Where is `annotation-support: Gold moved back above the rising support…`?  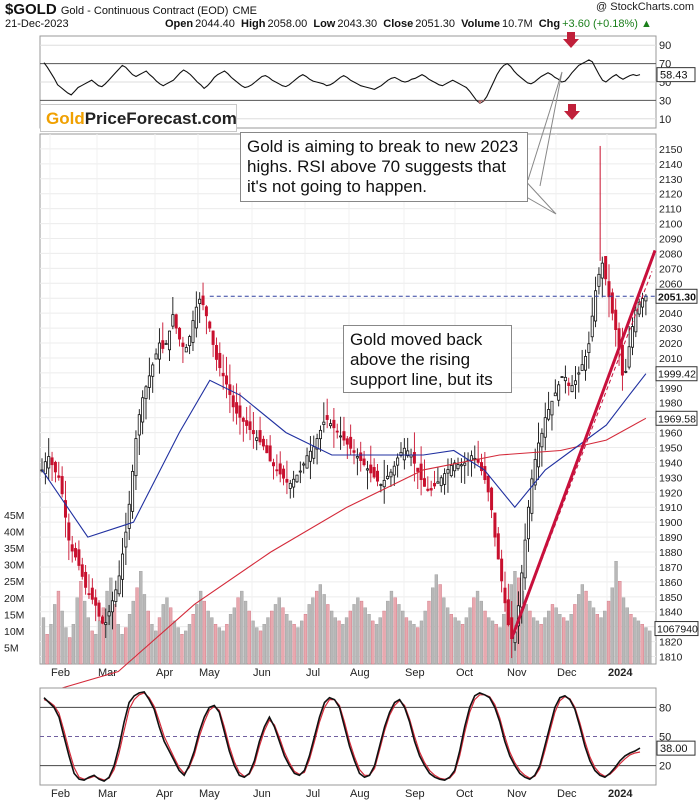 annotation-support: Gold moved back above the rising support… is located at coordinates (427, 359).